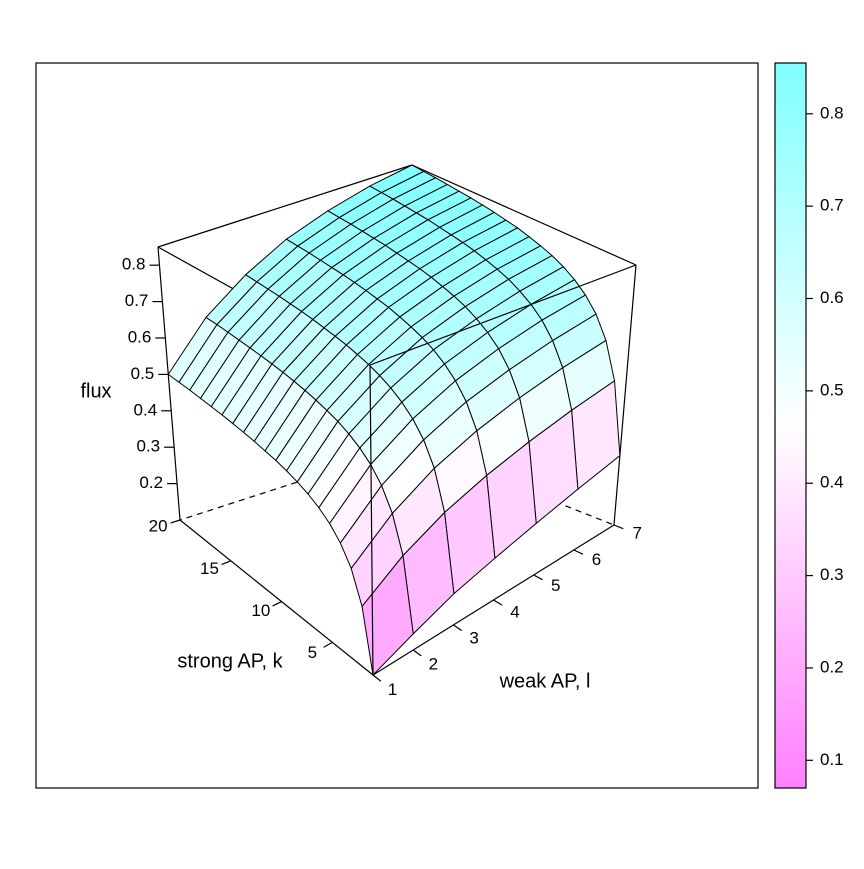 The height and width of the screenshot is (869, 864). What do you see at coordinates (832, 574) in the screenshot?
I see `colorkey-tick-label: 0.3` at bounding box center [832, 574].